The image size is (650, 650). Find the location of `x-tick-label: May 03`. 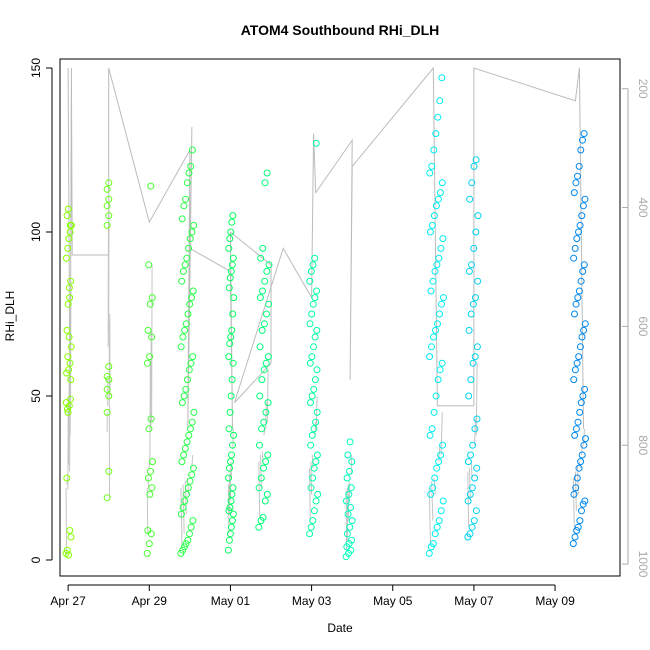

x-tick-label: May 03 is located at coordinates (312, 601).